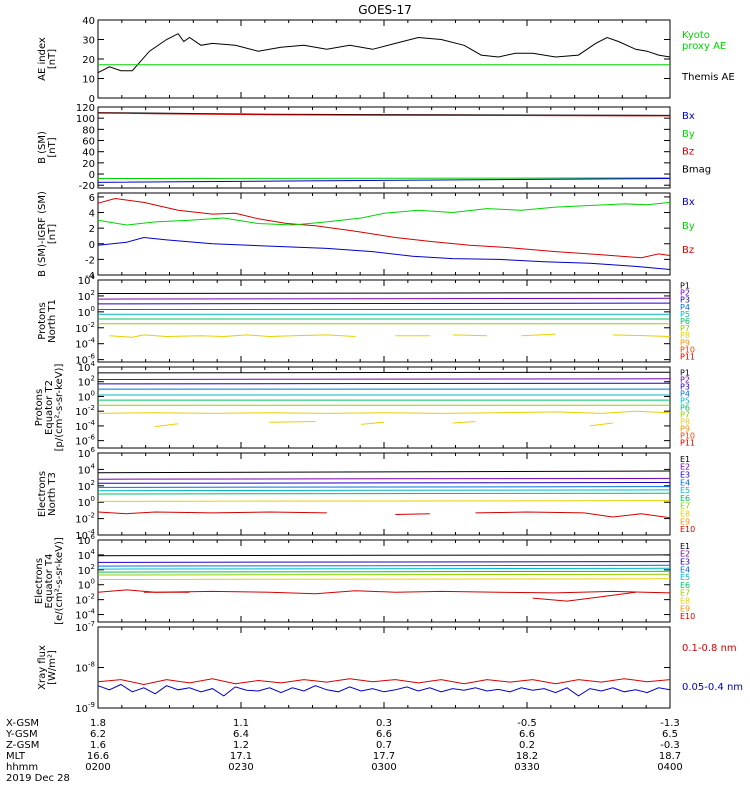 The image size is (750, 800). What do you see at coordinates (687, 443) in the screenshot?
I see `legend-entry: P11` at bounding box center [687, 443].